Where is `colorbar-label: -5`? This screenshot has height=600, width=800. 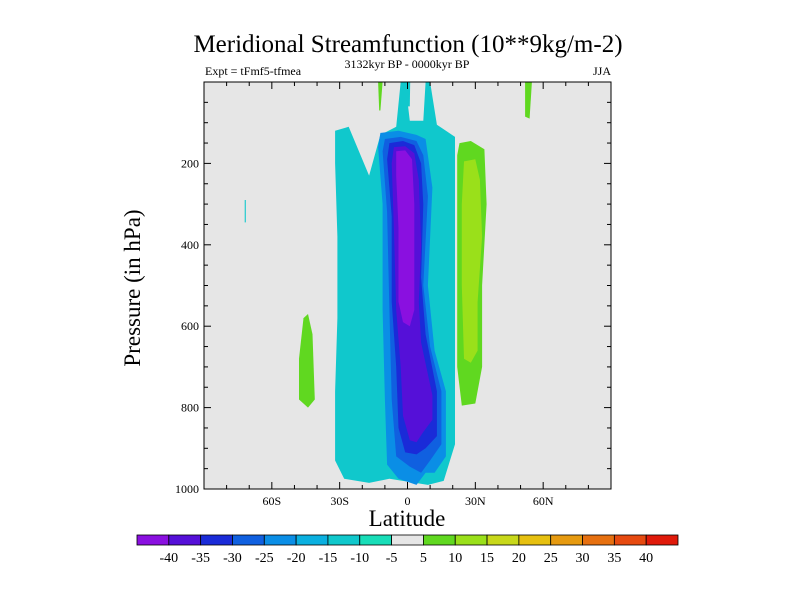 colorbar-label: -5 is located at coordinates (392, 558).